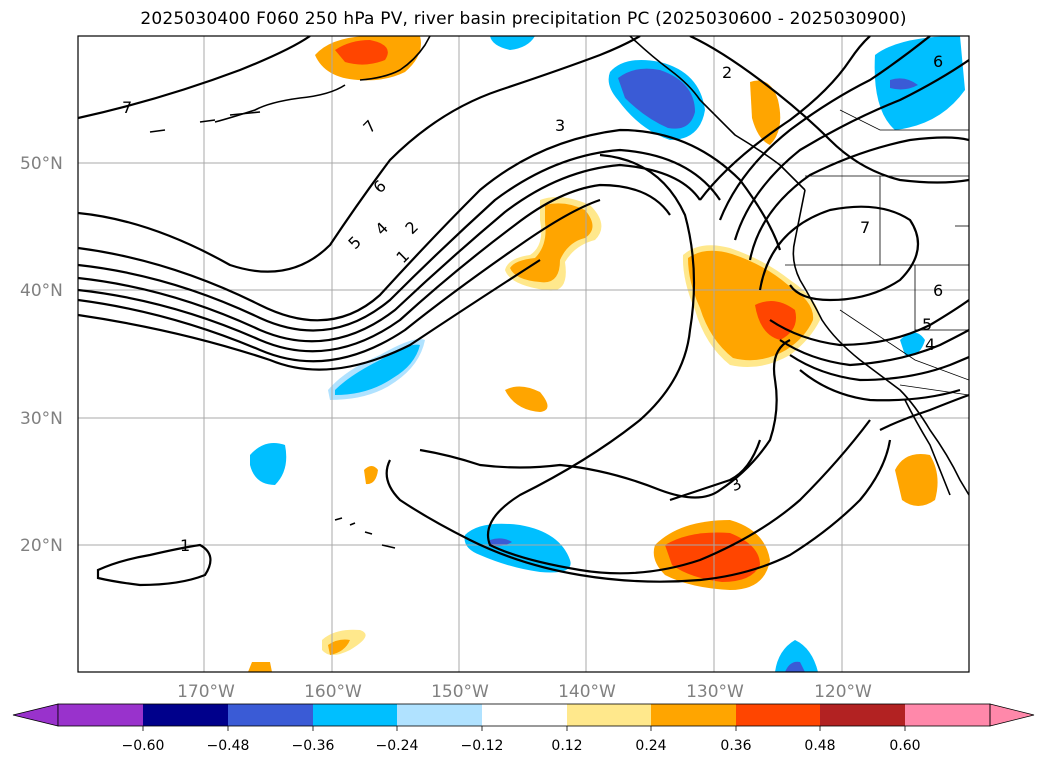 This screenshot has width=1047, height=765. Describe the element at coordinates (185, 545) in the screenshot. I see `contour-label: 1` at that location.